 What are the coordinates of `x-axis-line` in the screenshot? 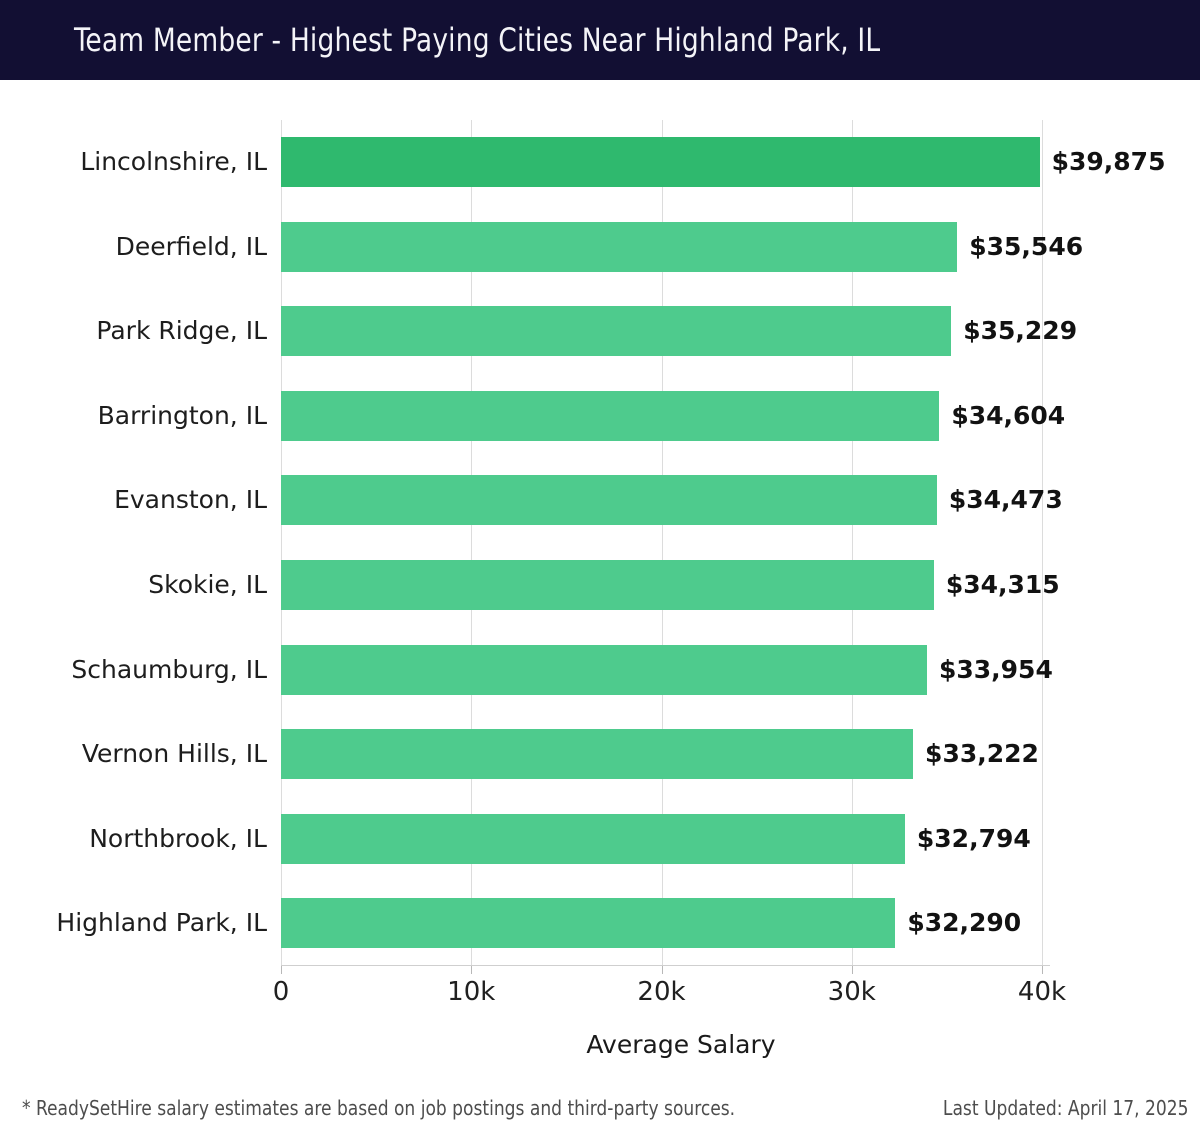 It's located at (665, 965).